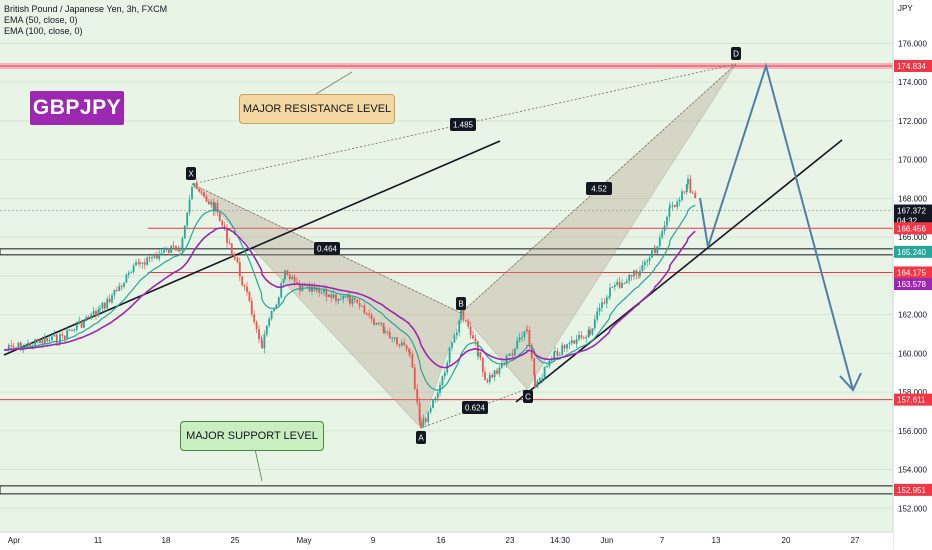  What do you see at coordinates (528, 396) in the screenshot?
I see `pattern-point-bg` at bounding box center [528, 396].